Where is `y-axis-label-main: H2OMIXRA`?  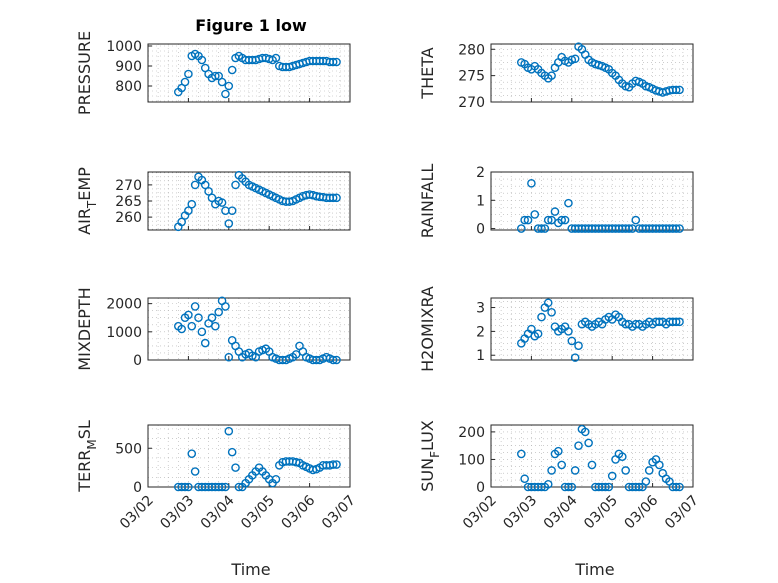 y-axis-label-main: H2OMIXRA is located at coordinates (427, 329).